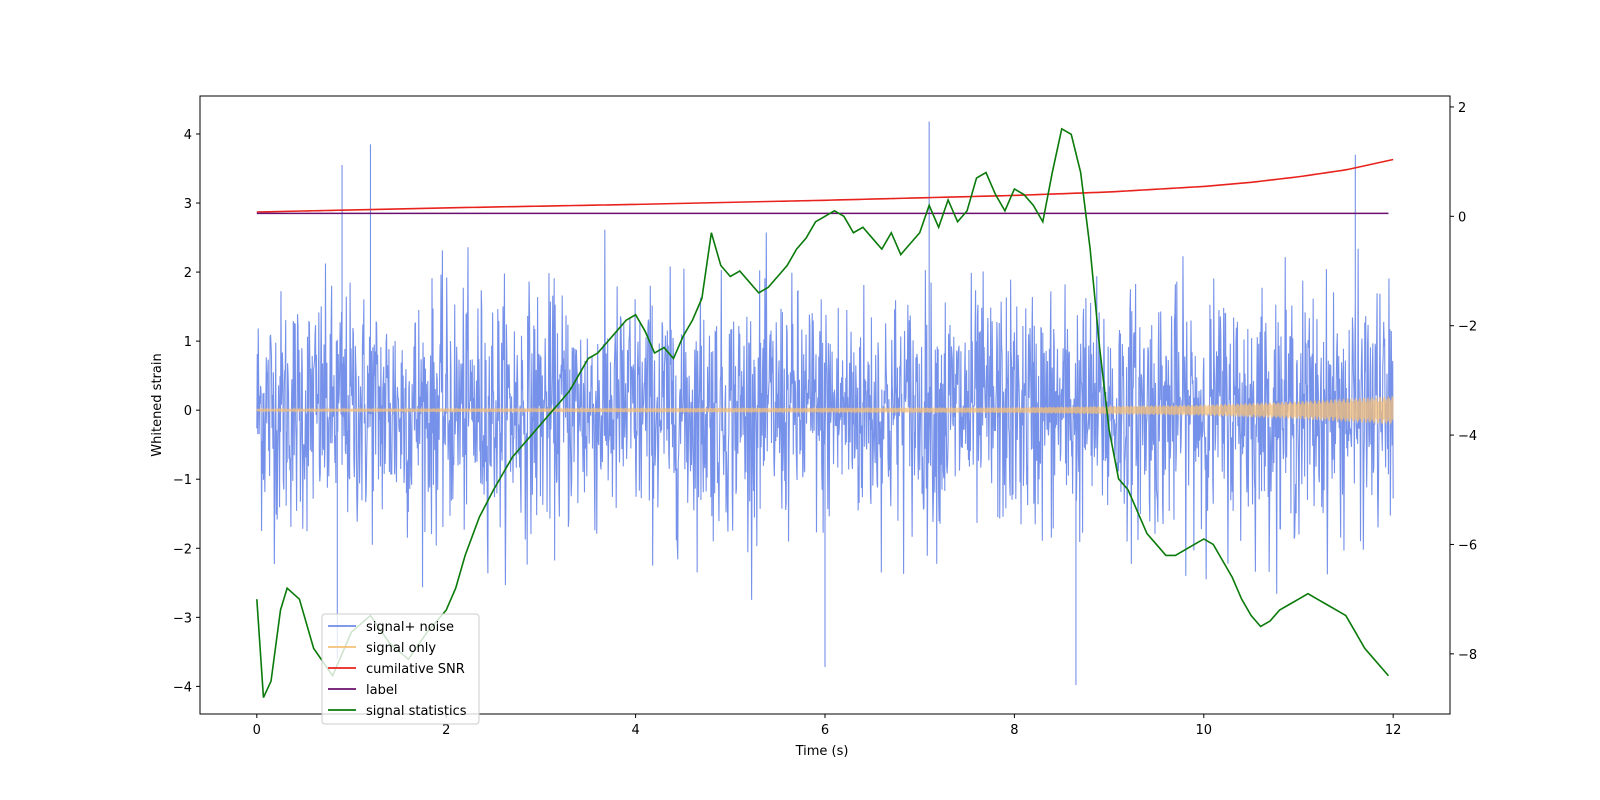  Describe the element at coordinates (825, 185) in the screenshot. I see `series-cumulative-snr` at that location.